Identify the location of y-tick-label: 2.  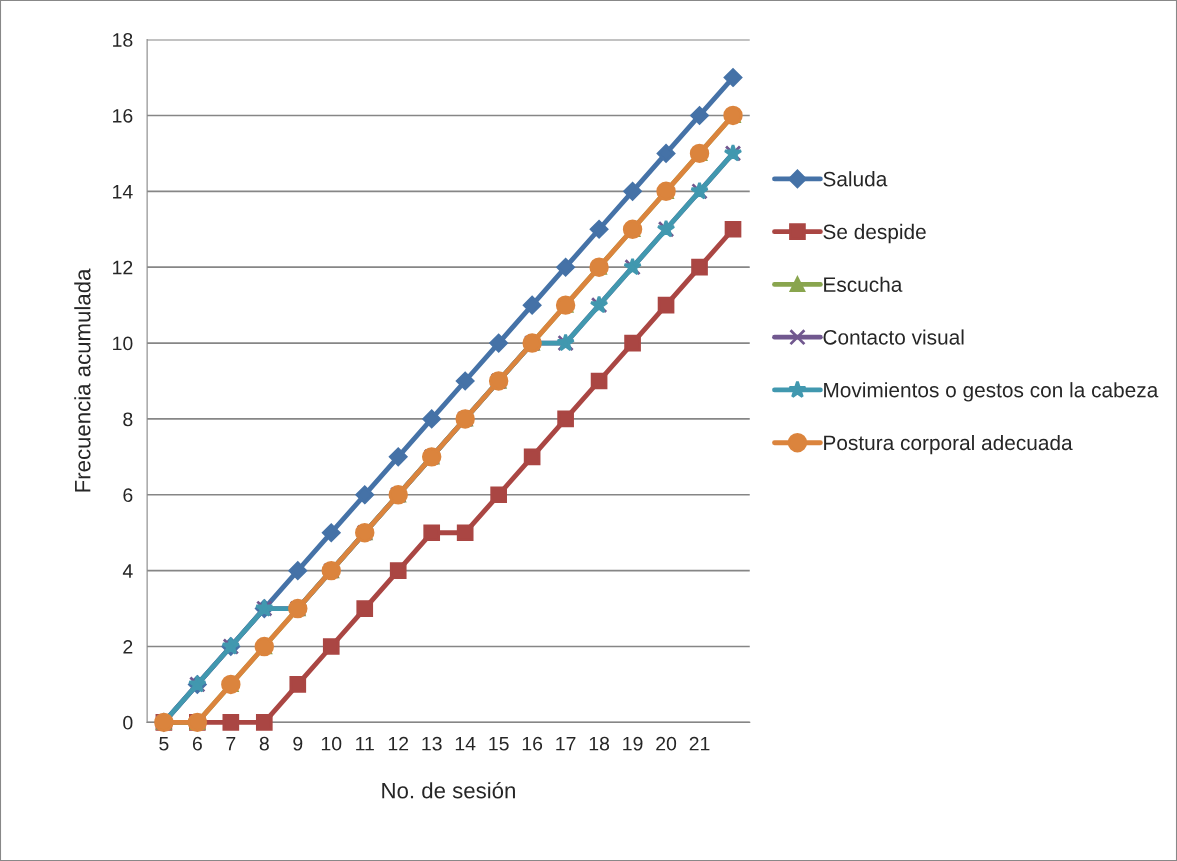
(128, 646).